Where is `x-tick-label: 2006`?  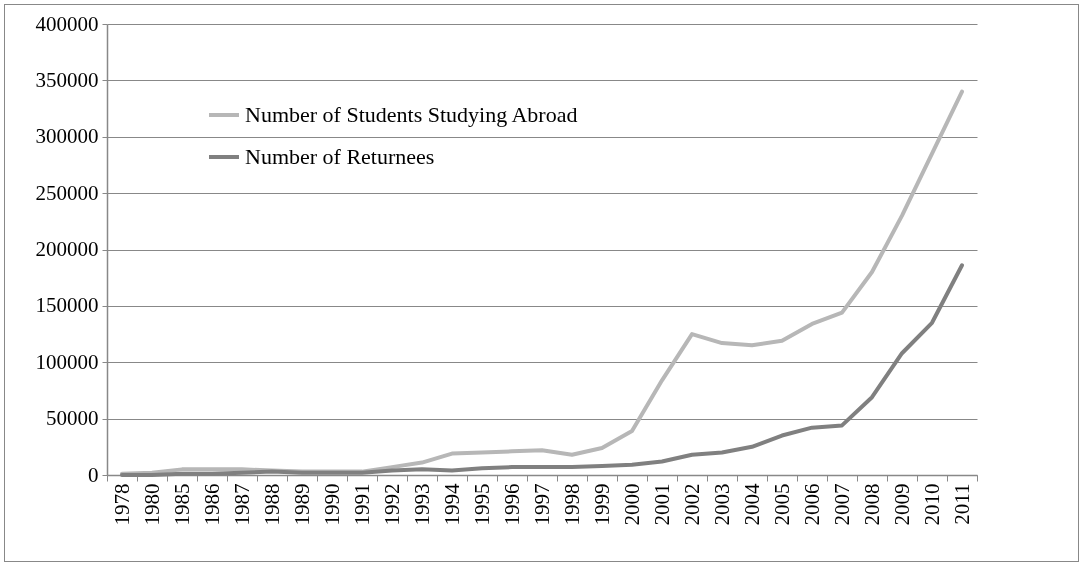 x-tick-label: 2006 is located at coordinates (811, 504).